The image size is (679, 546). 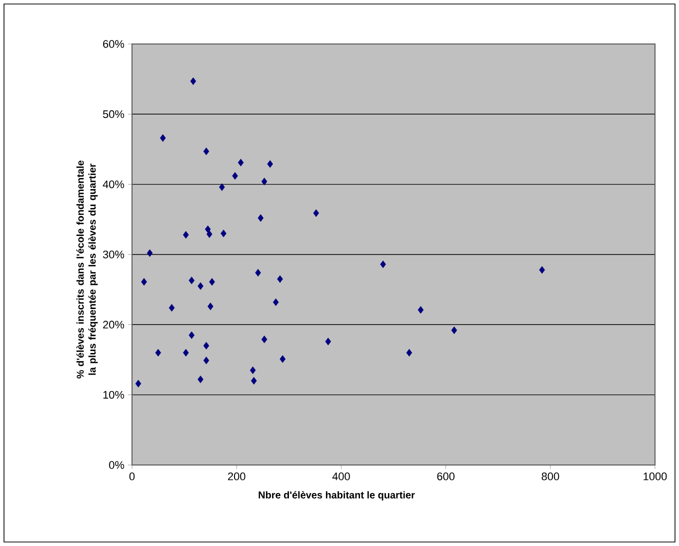 What do you see at coordinates (113, 184) in the screenshot?
I see `y-tick-label: 40%` at bounding box center [113, 184].